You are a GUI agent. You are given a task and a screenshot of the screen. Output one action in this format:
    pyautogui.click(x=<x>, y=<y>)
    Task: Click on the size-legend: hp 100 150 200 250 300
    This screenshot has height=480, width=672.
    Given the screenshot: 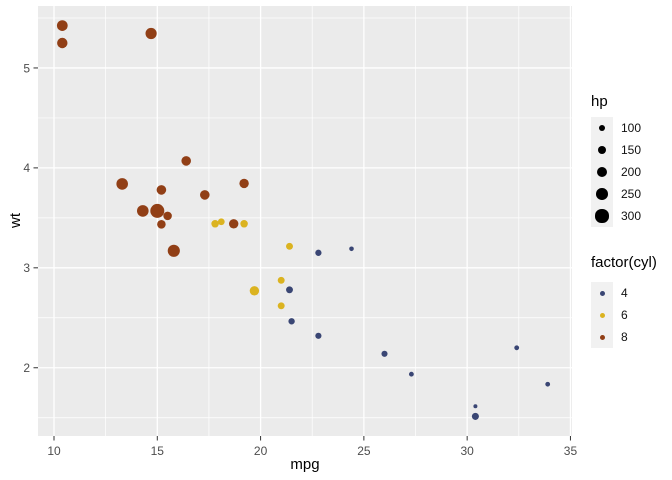 What is the action you would take?
    pyautogui.click(x=624, y=160)
    